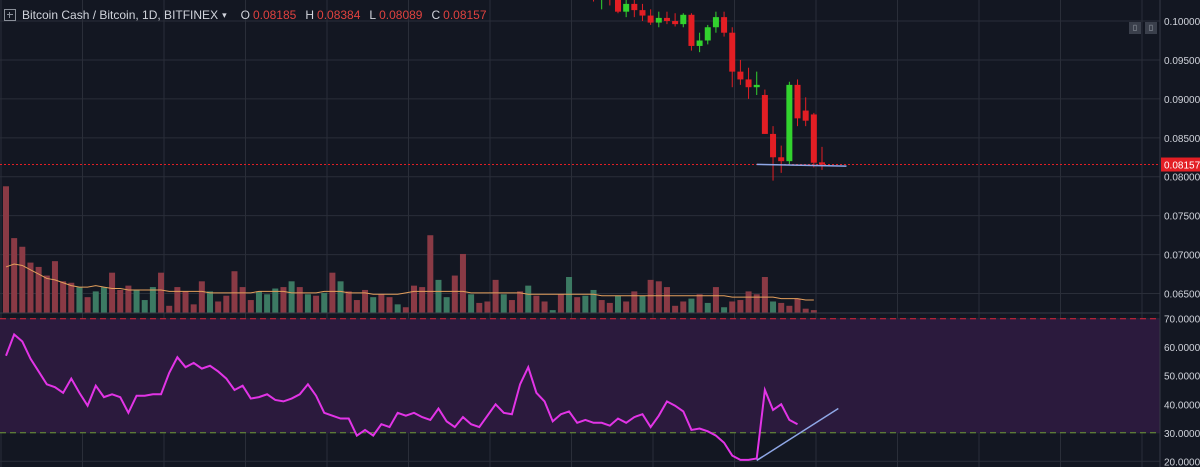 This screenshot has width=1200, height=467. What do you see at coordinates (1151, 28) in the screenshot?
I see `pane-settings-icon: ▯` at bounding box center [1151, 28].